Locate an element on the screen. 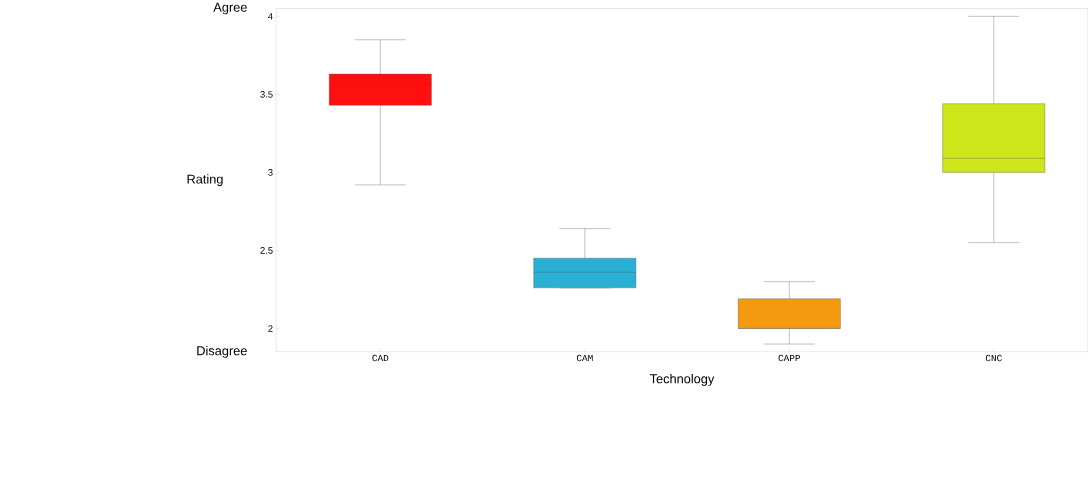  text: Agree is located at coordinates (230, 8).